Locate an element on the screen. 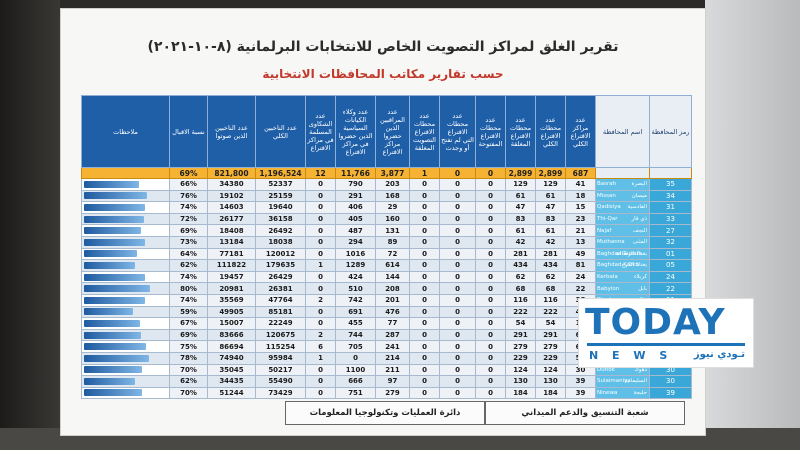 This screenshot has height=450, width=800. row-stations-closed: 124 is located at coordinates (520, 370).